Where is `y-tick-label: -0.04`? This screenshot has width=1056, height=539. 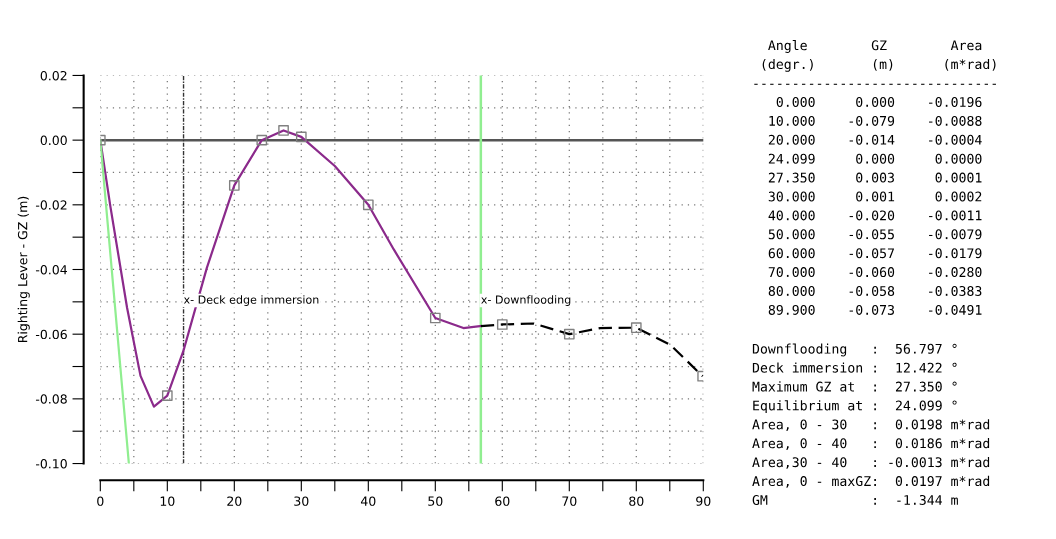 y-tick-label: -0.04 is located at coordinates (51, 269).